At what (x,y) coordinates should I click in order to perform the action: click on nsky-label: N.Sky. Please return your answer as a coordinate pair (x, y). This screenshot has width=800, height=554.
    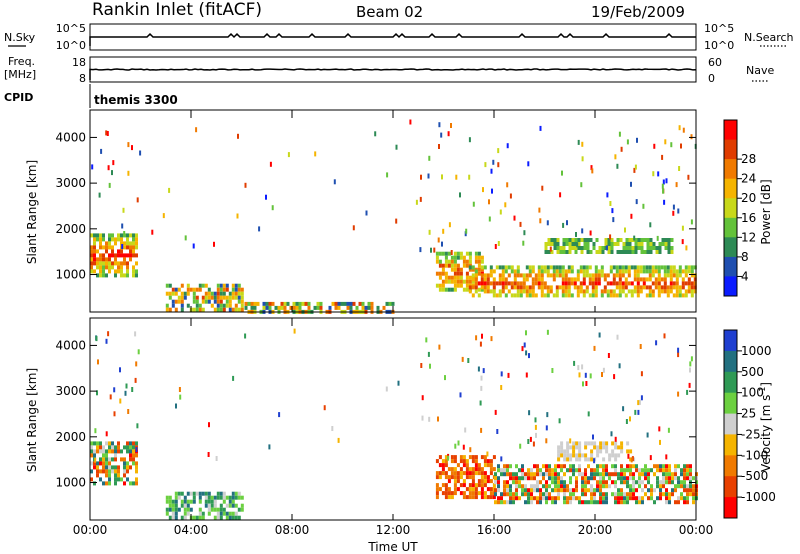
    Looking at the image, I should click on (20, 37).